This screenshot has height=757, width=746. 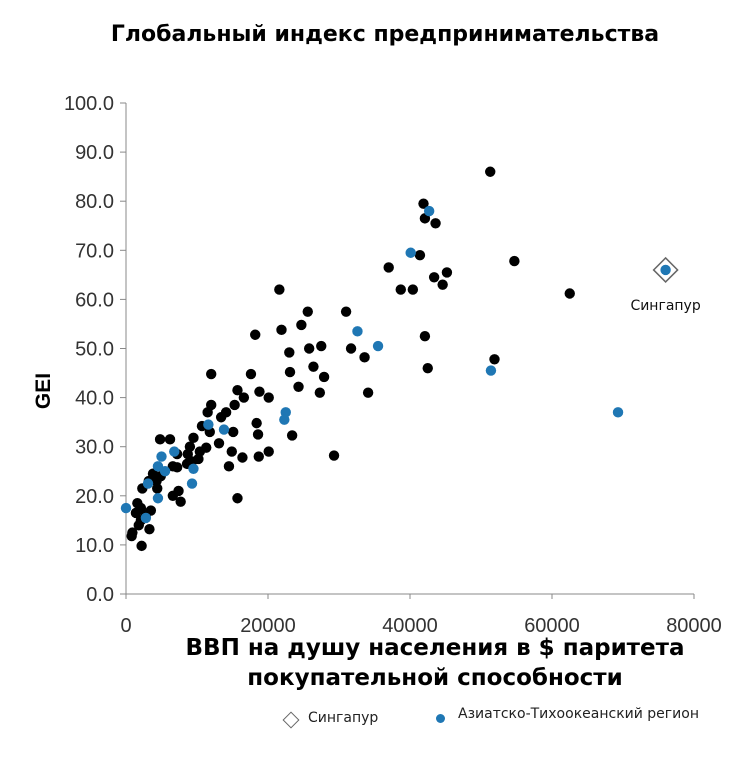 What do you see at coordinates (94, 546) in the screenshot?
I see `y-tick-label: 10.0` at bounding box center [94, 546].